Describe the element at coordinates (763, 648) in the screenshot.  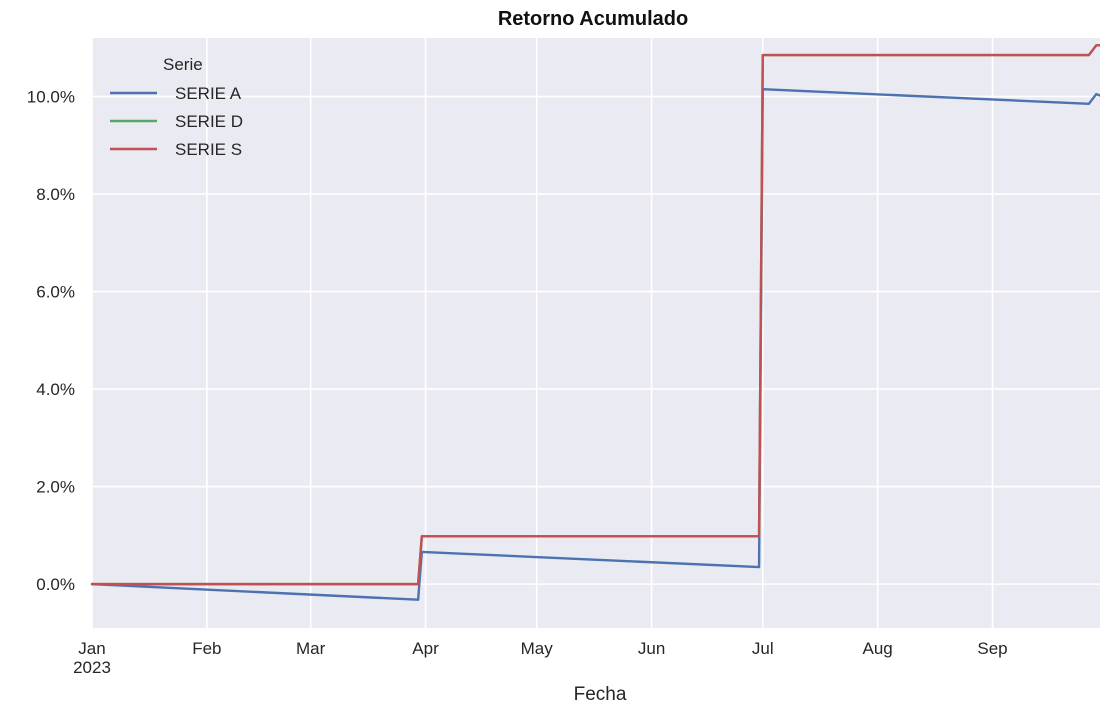
I see `x-tick-label: Jul` at that location.